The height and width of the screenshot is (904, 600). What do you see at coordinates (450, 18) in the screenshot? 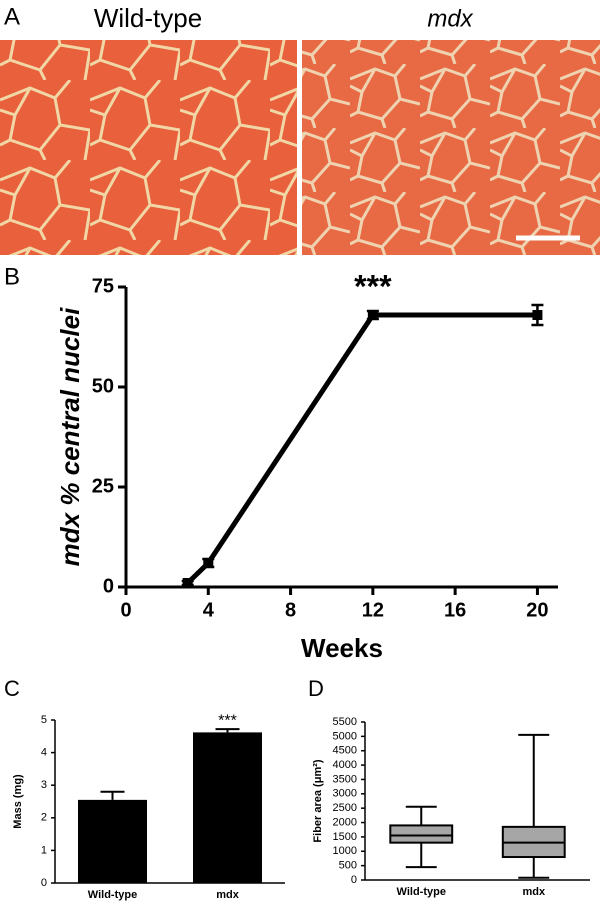
I see `image-title: mdx` at bounding box center [450, 18].